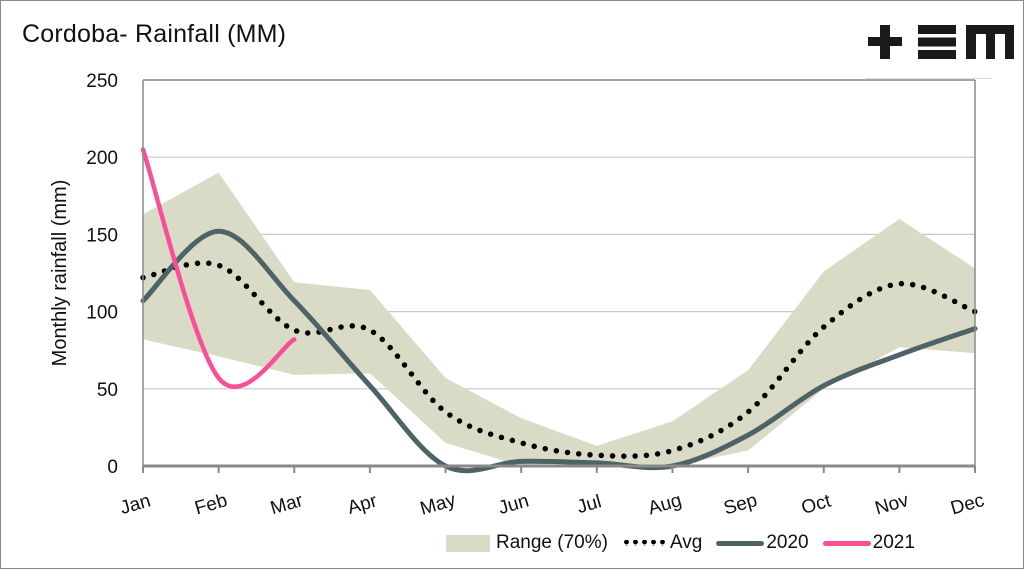 The width and height of the screenshot is (1024, 569). I want to click on x-tick-label-feb: Feb, so click(210, 504).